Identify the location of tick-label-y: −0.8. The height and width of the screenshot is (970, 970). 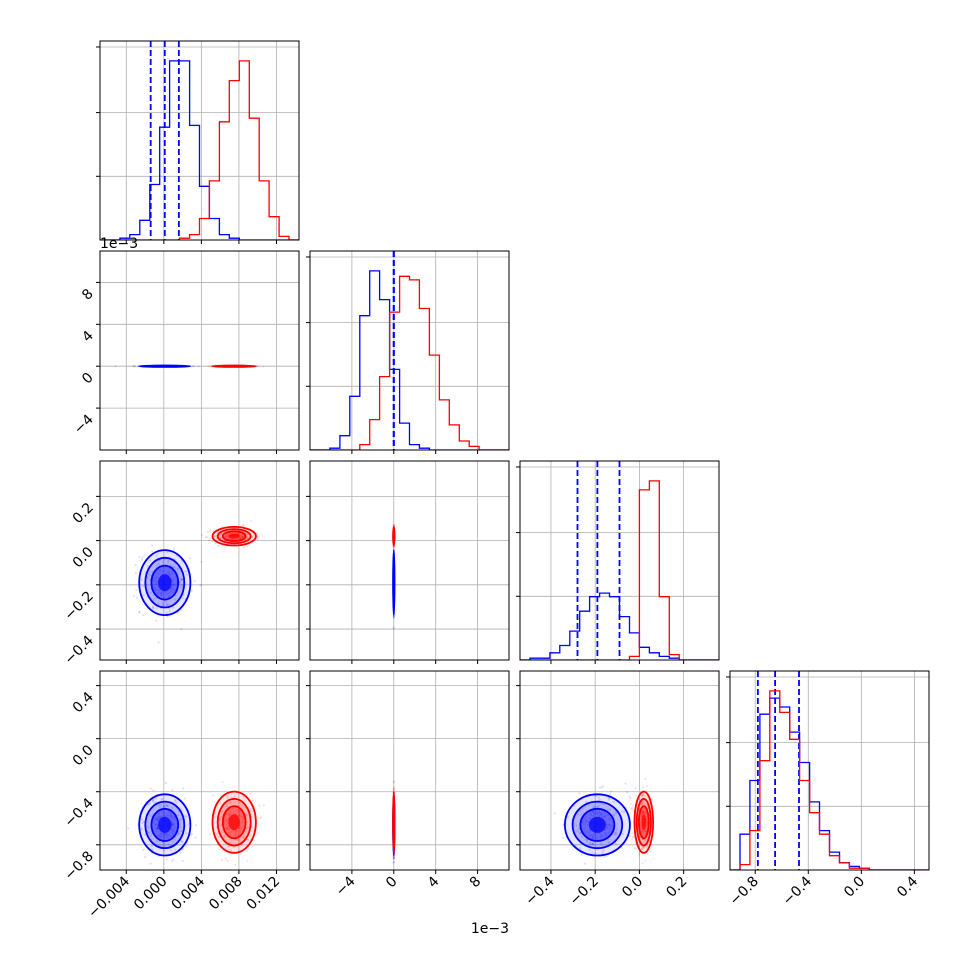
(78, 865).